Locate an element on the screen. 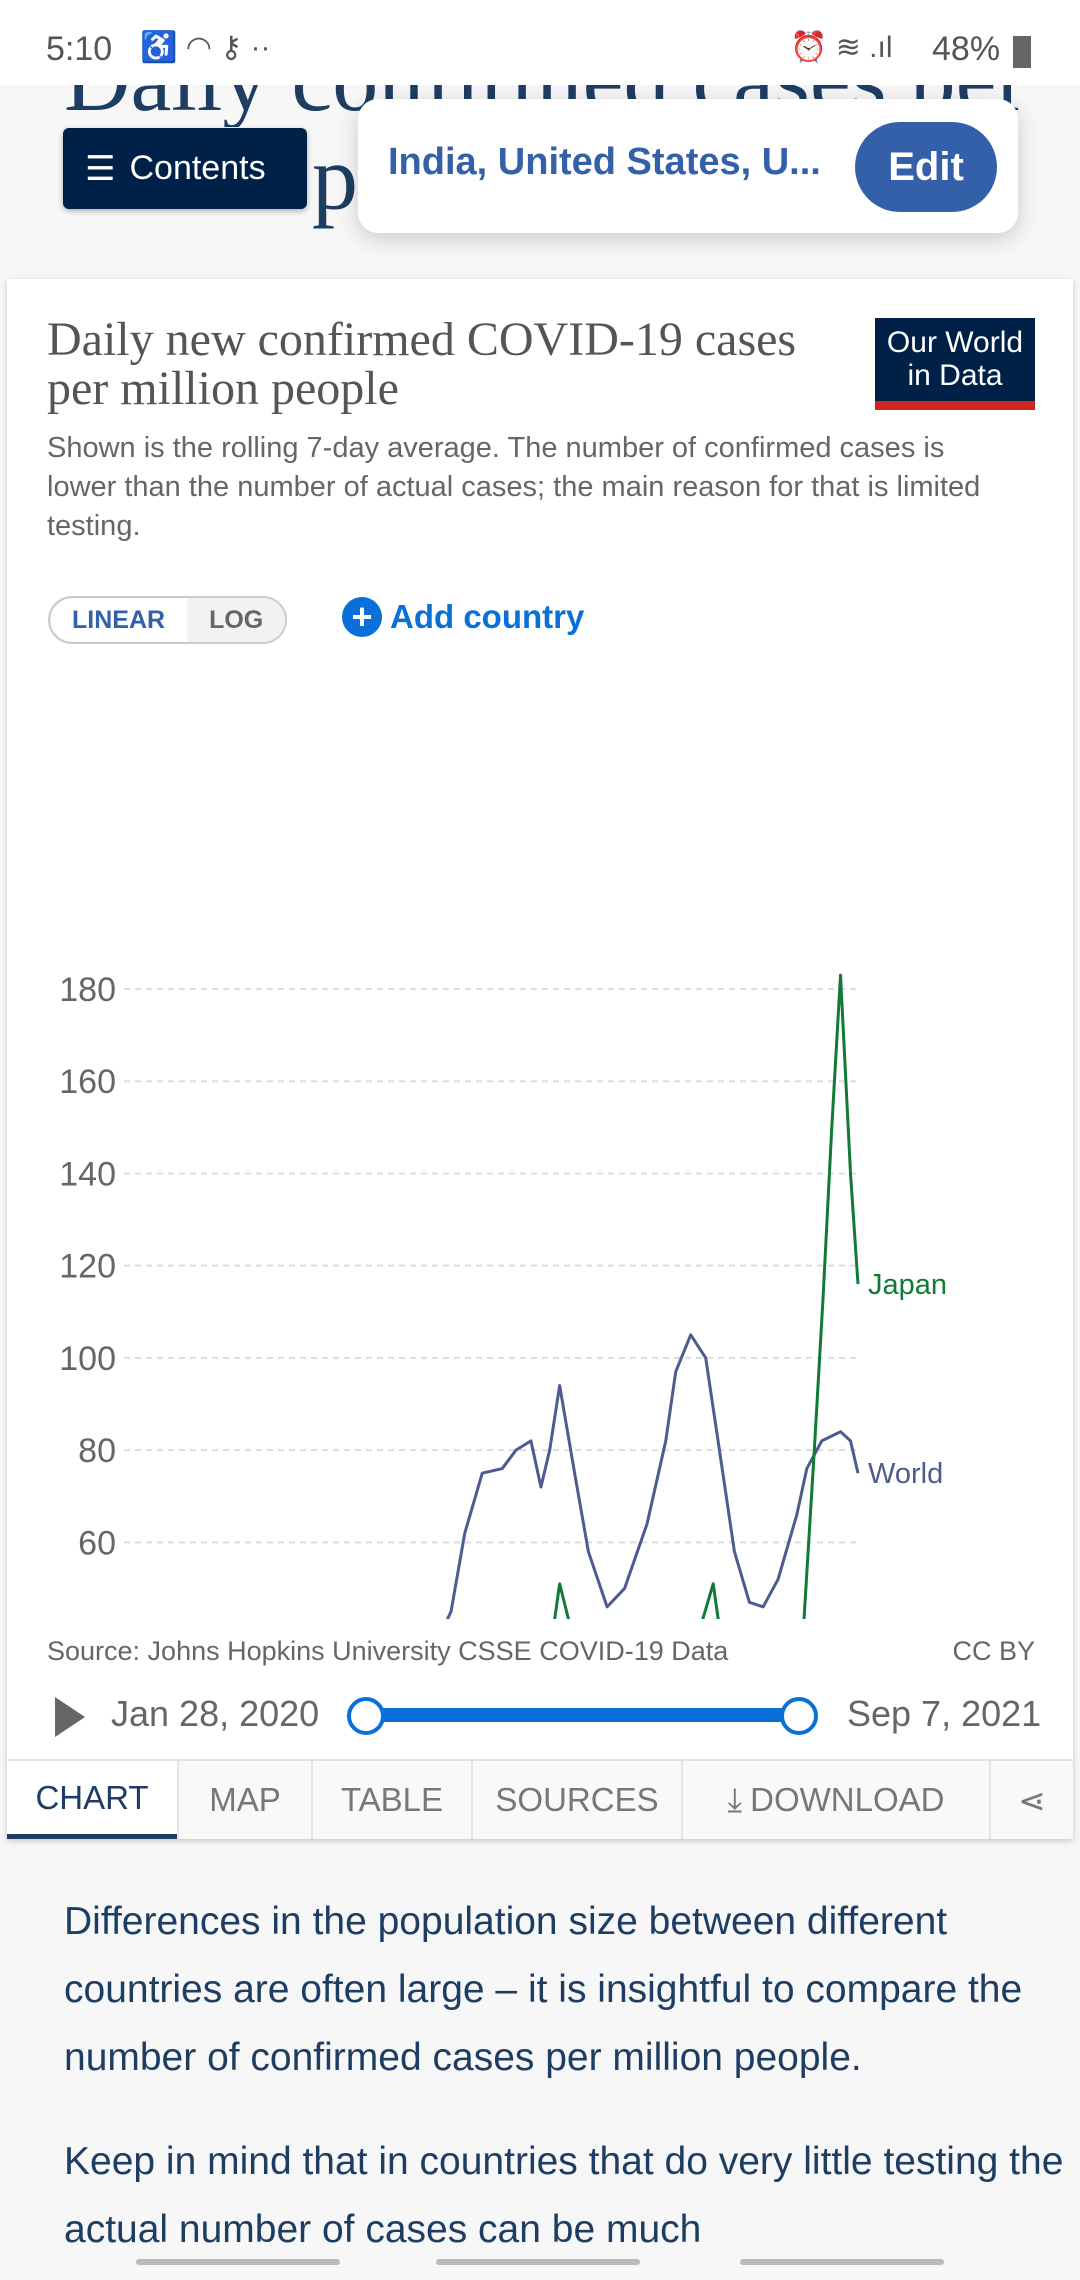 The height and width of the screenshot is (2280, 1080). back-button is located at coordinates (842, 2262).